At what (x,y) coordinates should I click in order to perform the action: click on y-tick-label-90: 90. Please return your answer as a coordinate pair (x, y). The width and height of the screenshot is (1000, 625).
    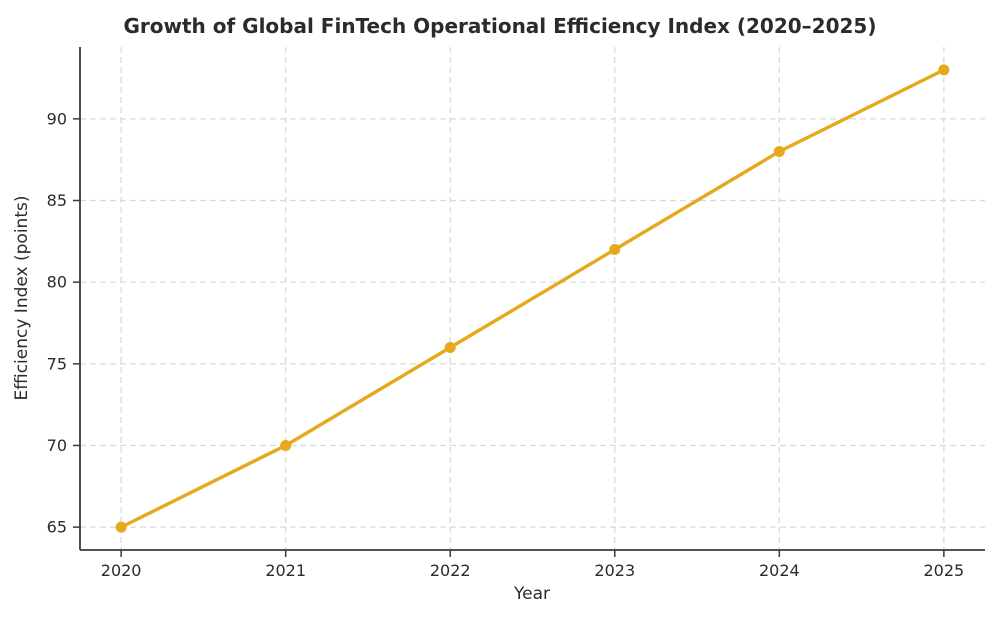
    Looking at the image, I should click on (57, 118).